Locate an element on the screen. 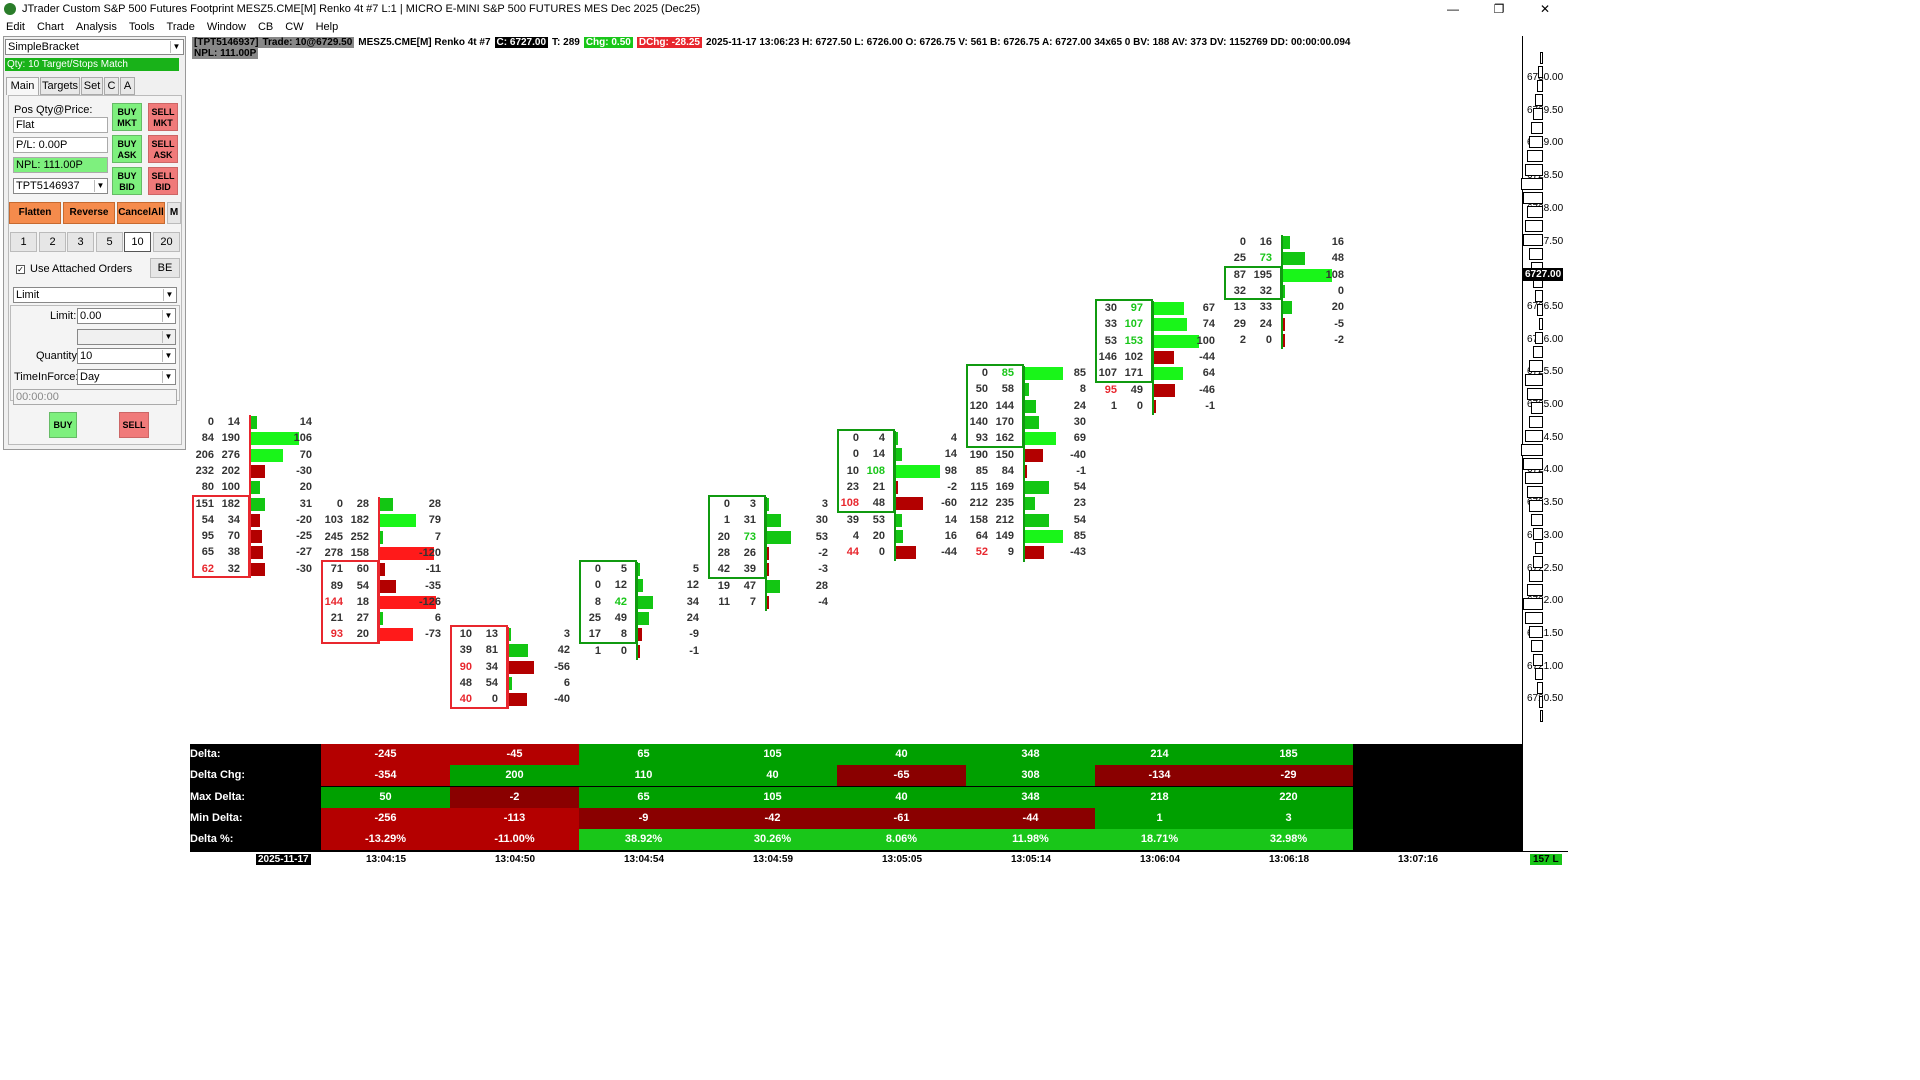 This screenshot has height=1080, width=1920. bid-volume: 44 is located at coordinates (852, 552).